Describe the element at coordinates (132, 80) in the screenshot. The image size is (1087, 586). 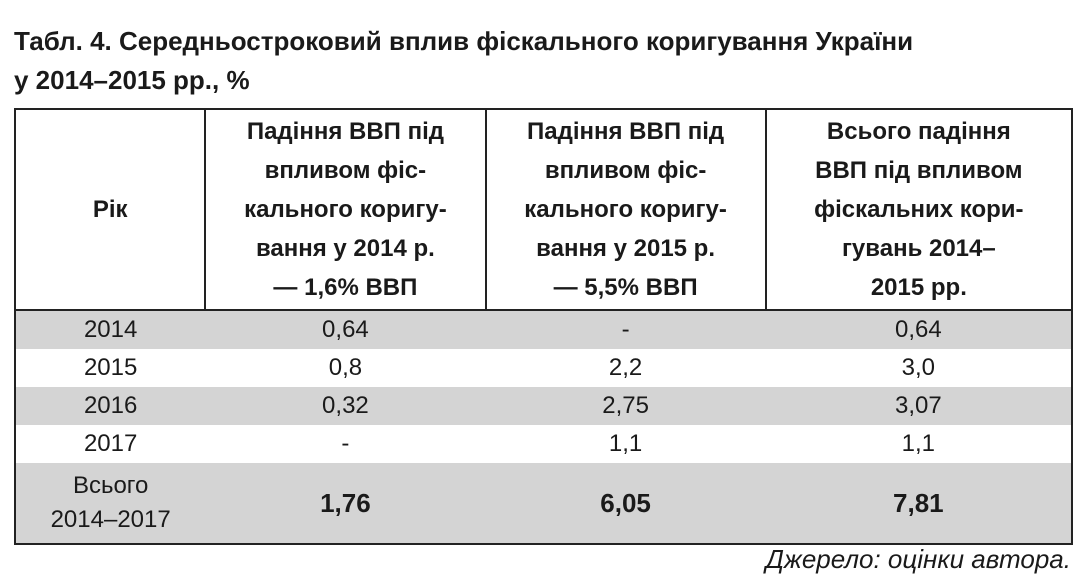
I see `text-line: у 2014–2015 рр., %` at that location.